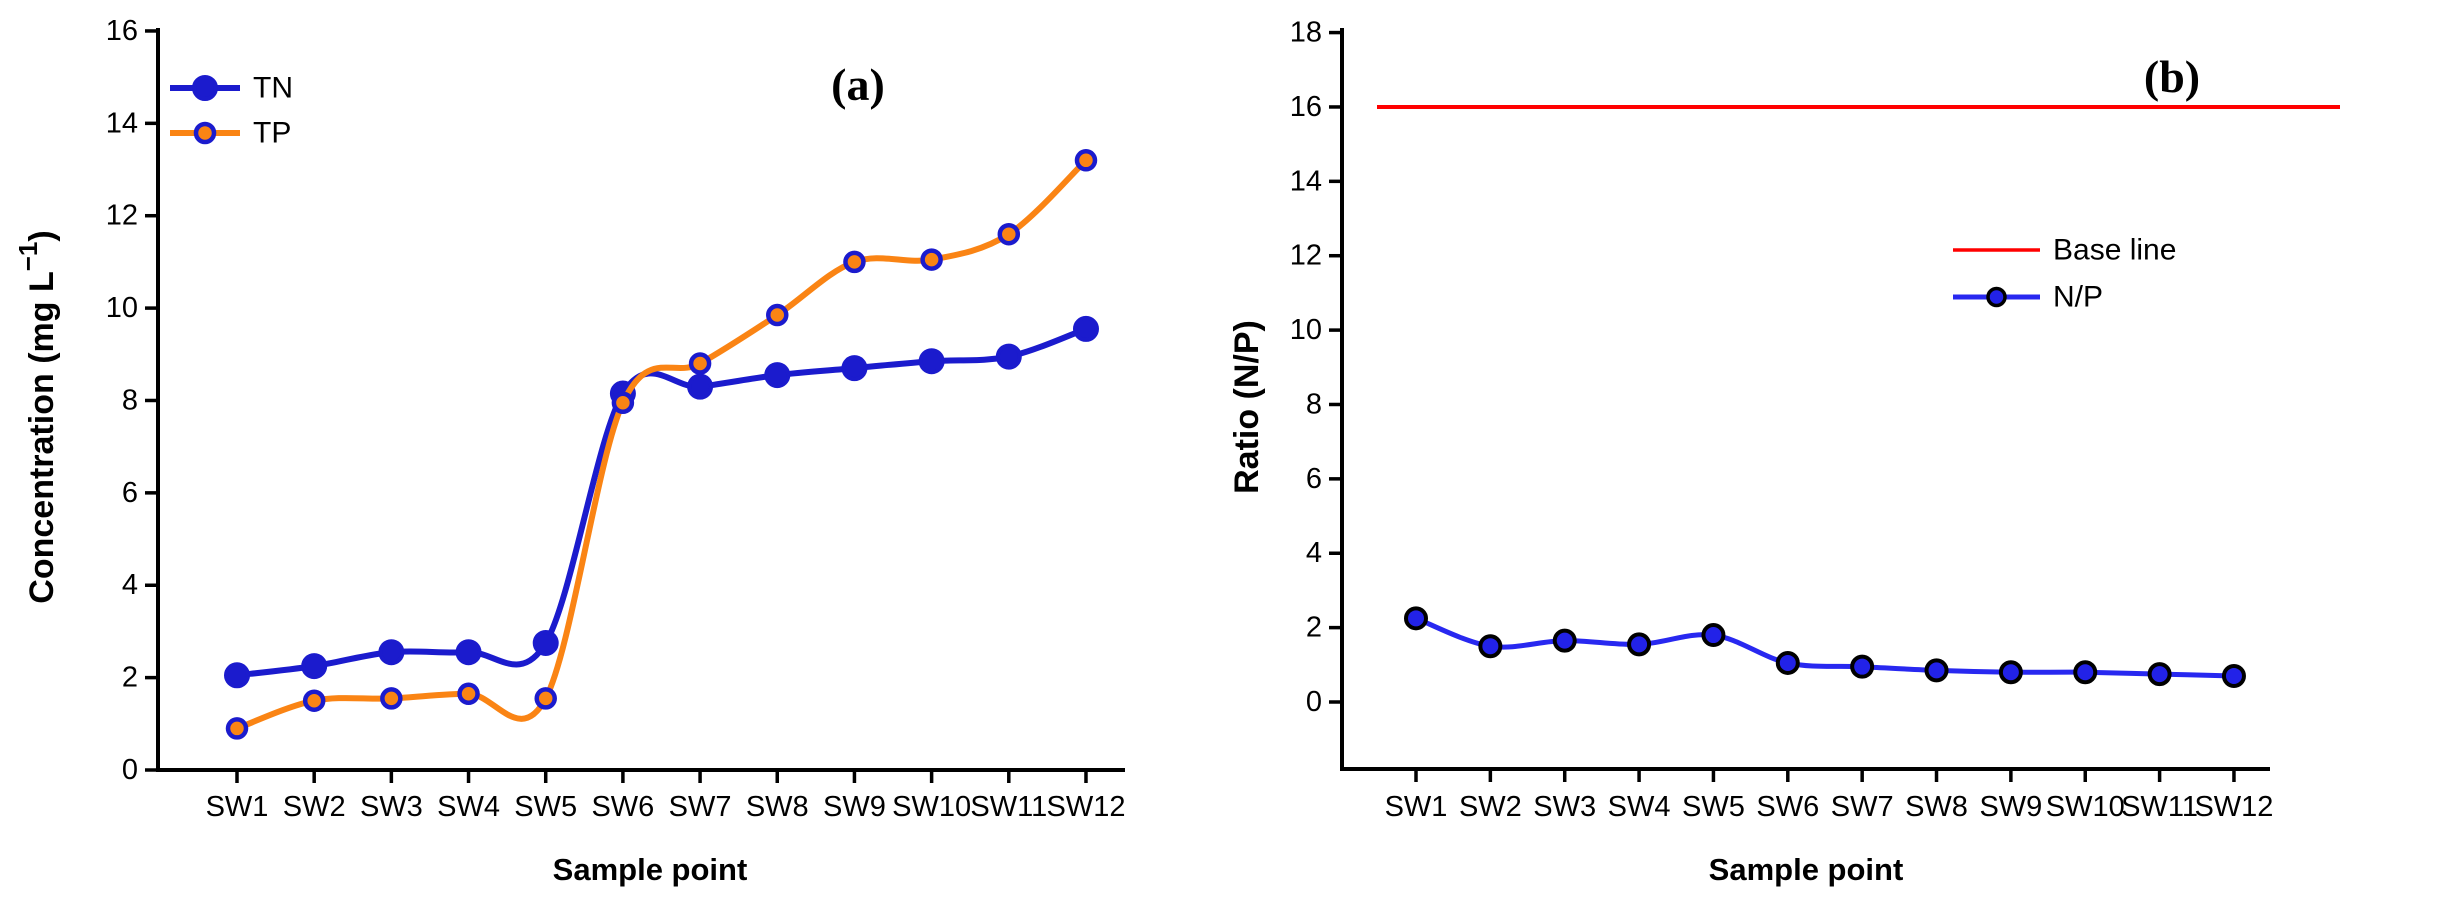  I want to click on panel-a-series-tp-marker-sw9, so click(854, 262).